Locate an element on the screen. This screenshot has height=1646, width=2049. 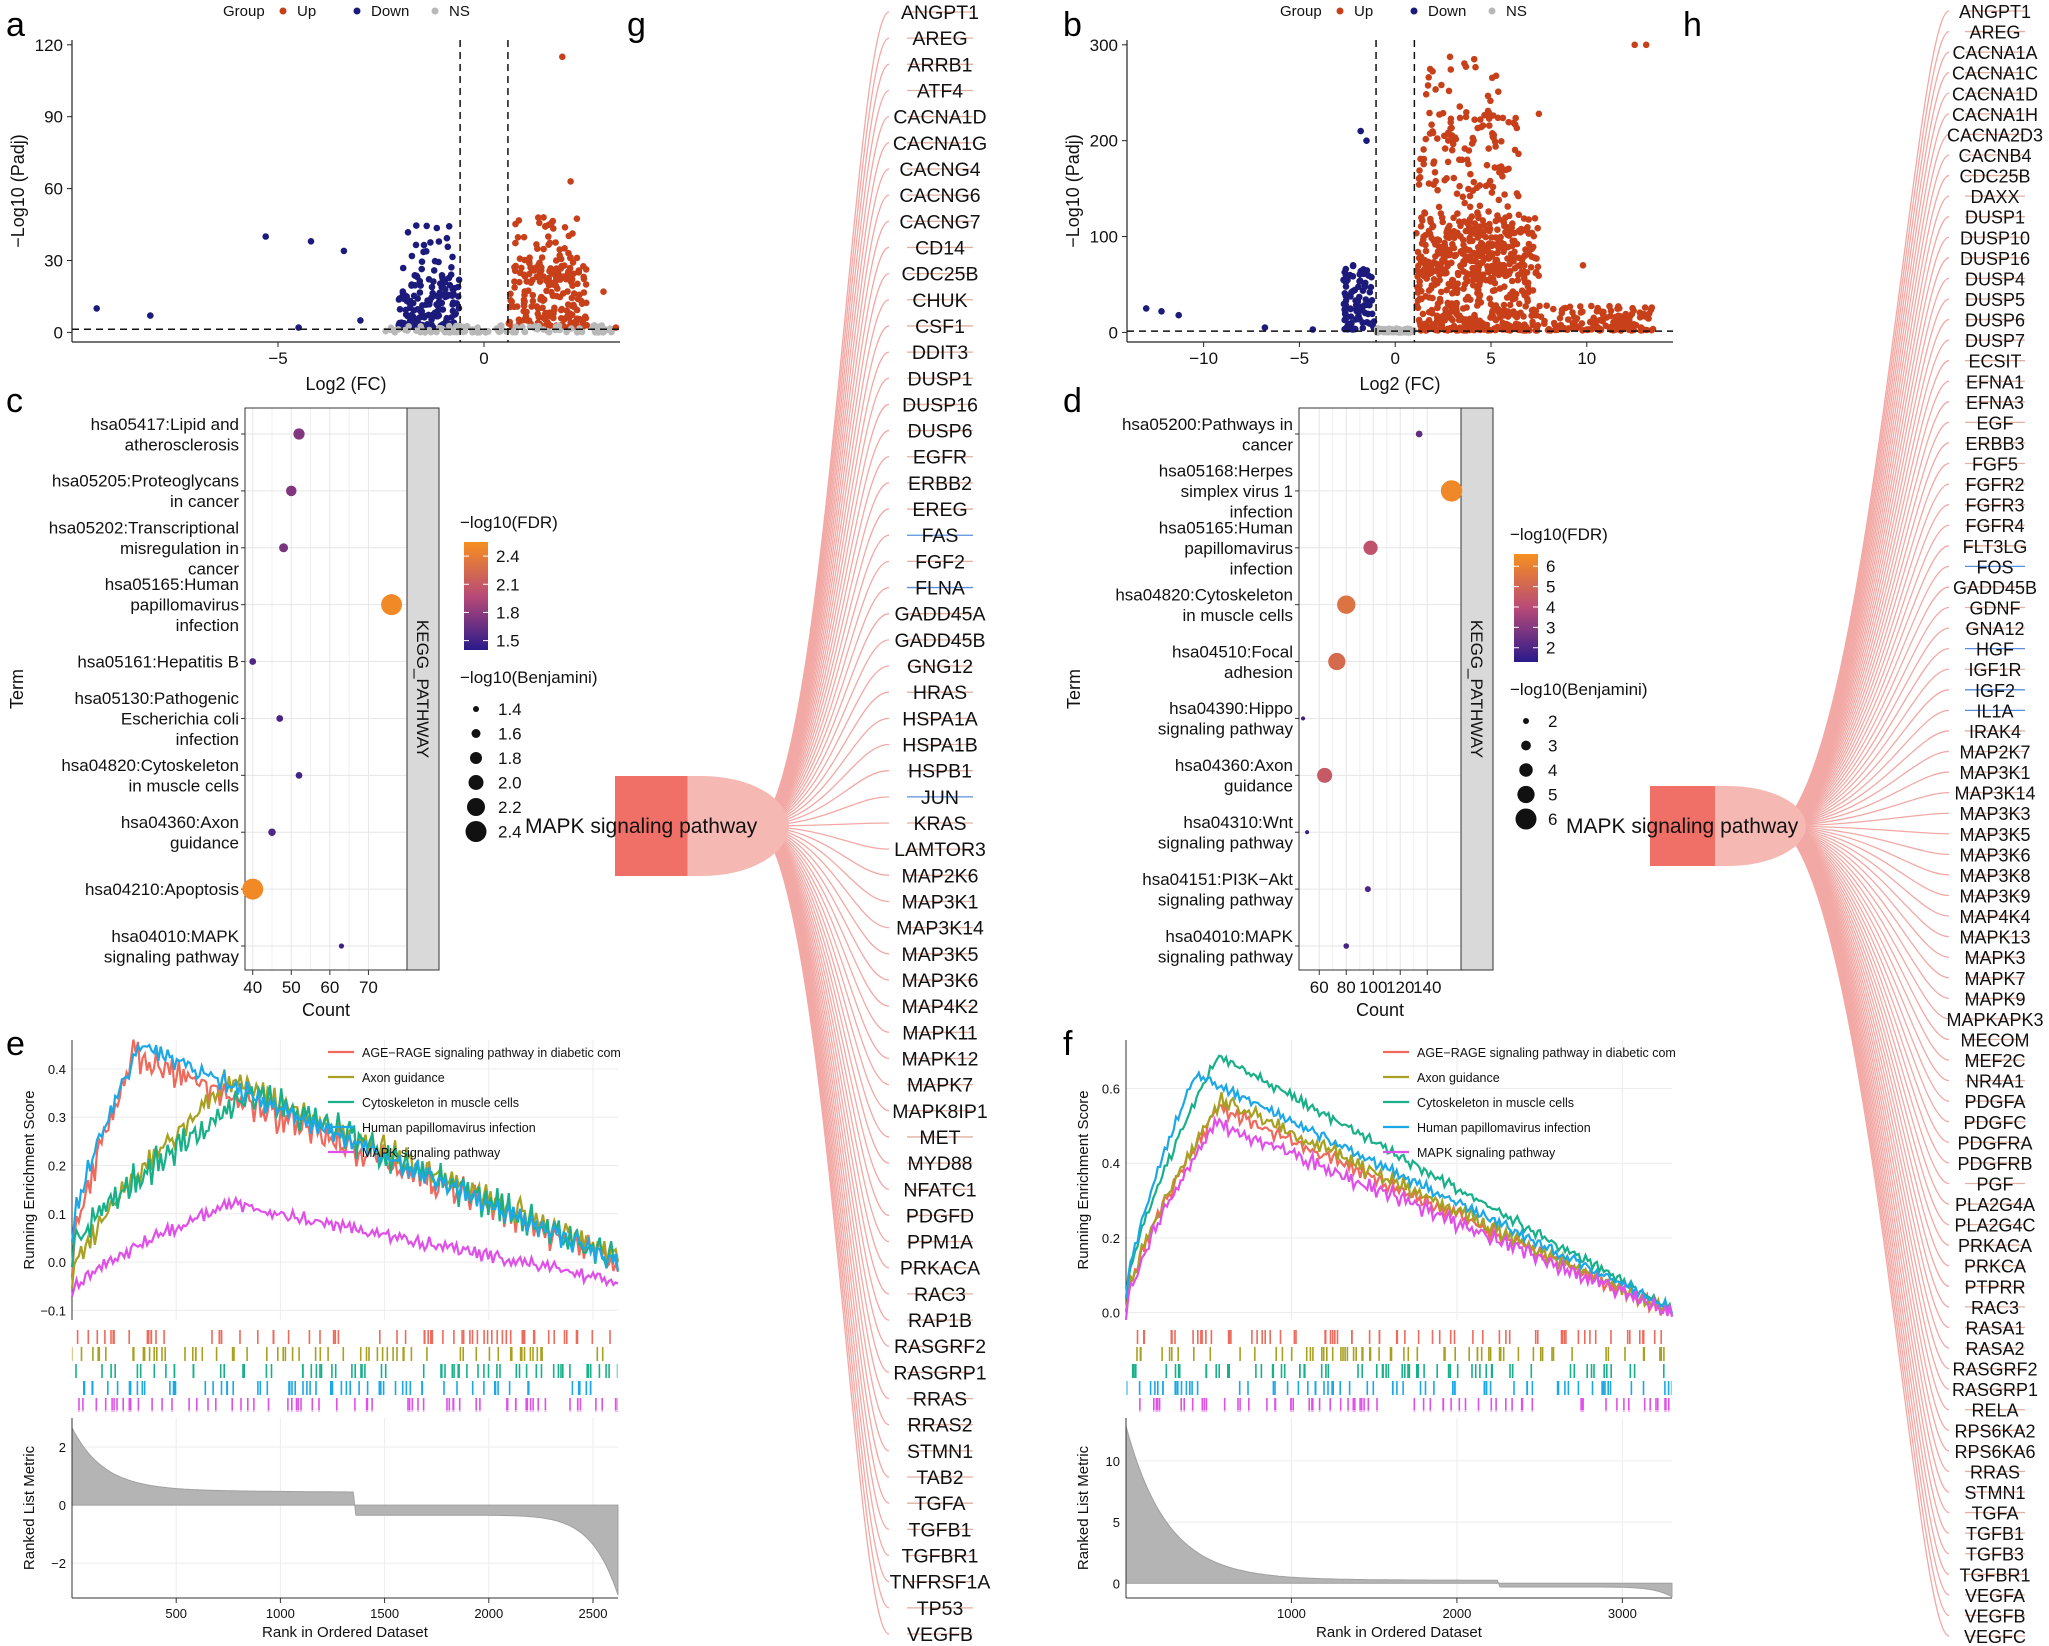
hub-label: MAPK signaling pathway is located at coordinates (641, 826).